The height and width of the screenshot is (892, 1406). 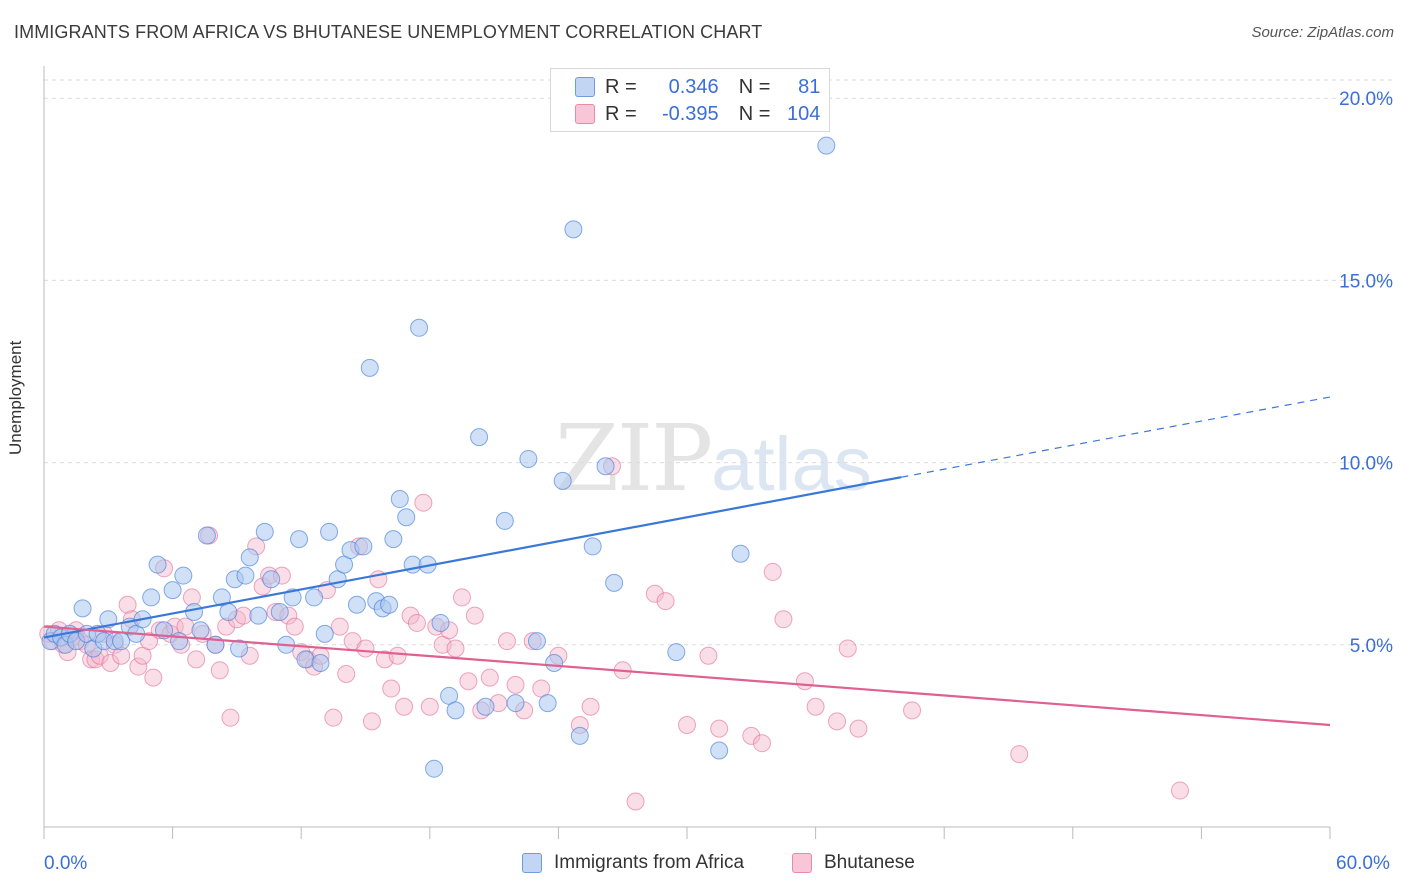 I want to click on series-swatch-bhutanese, so click(x=802, y=863).